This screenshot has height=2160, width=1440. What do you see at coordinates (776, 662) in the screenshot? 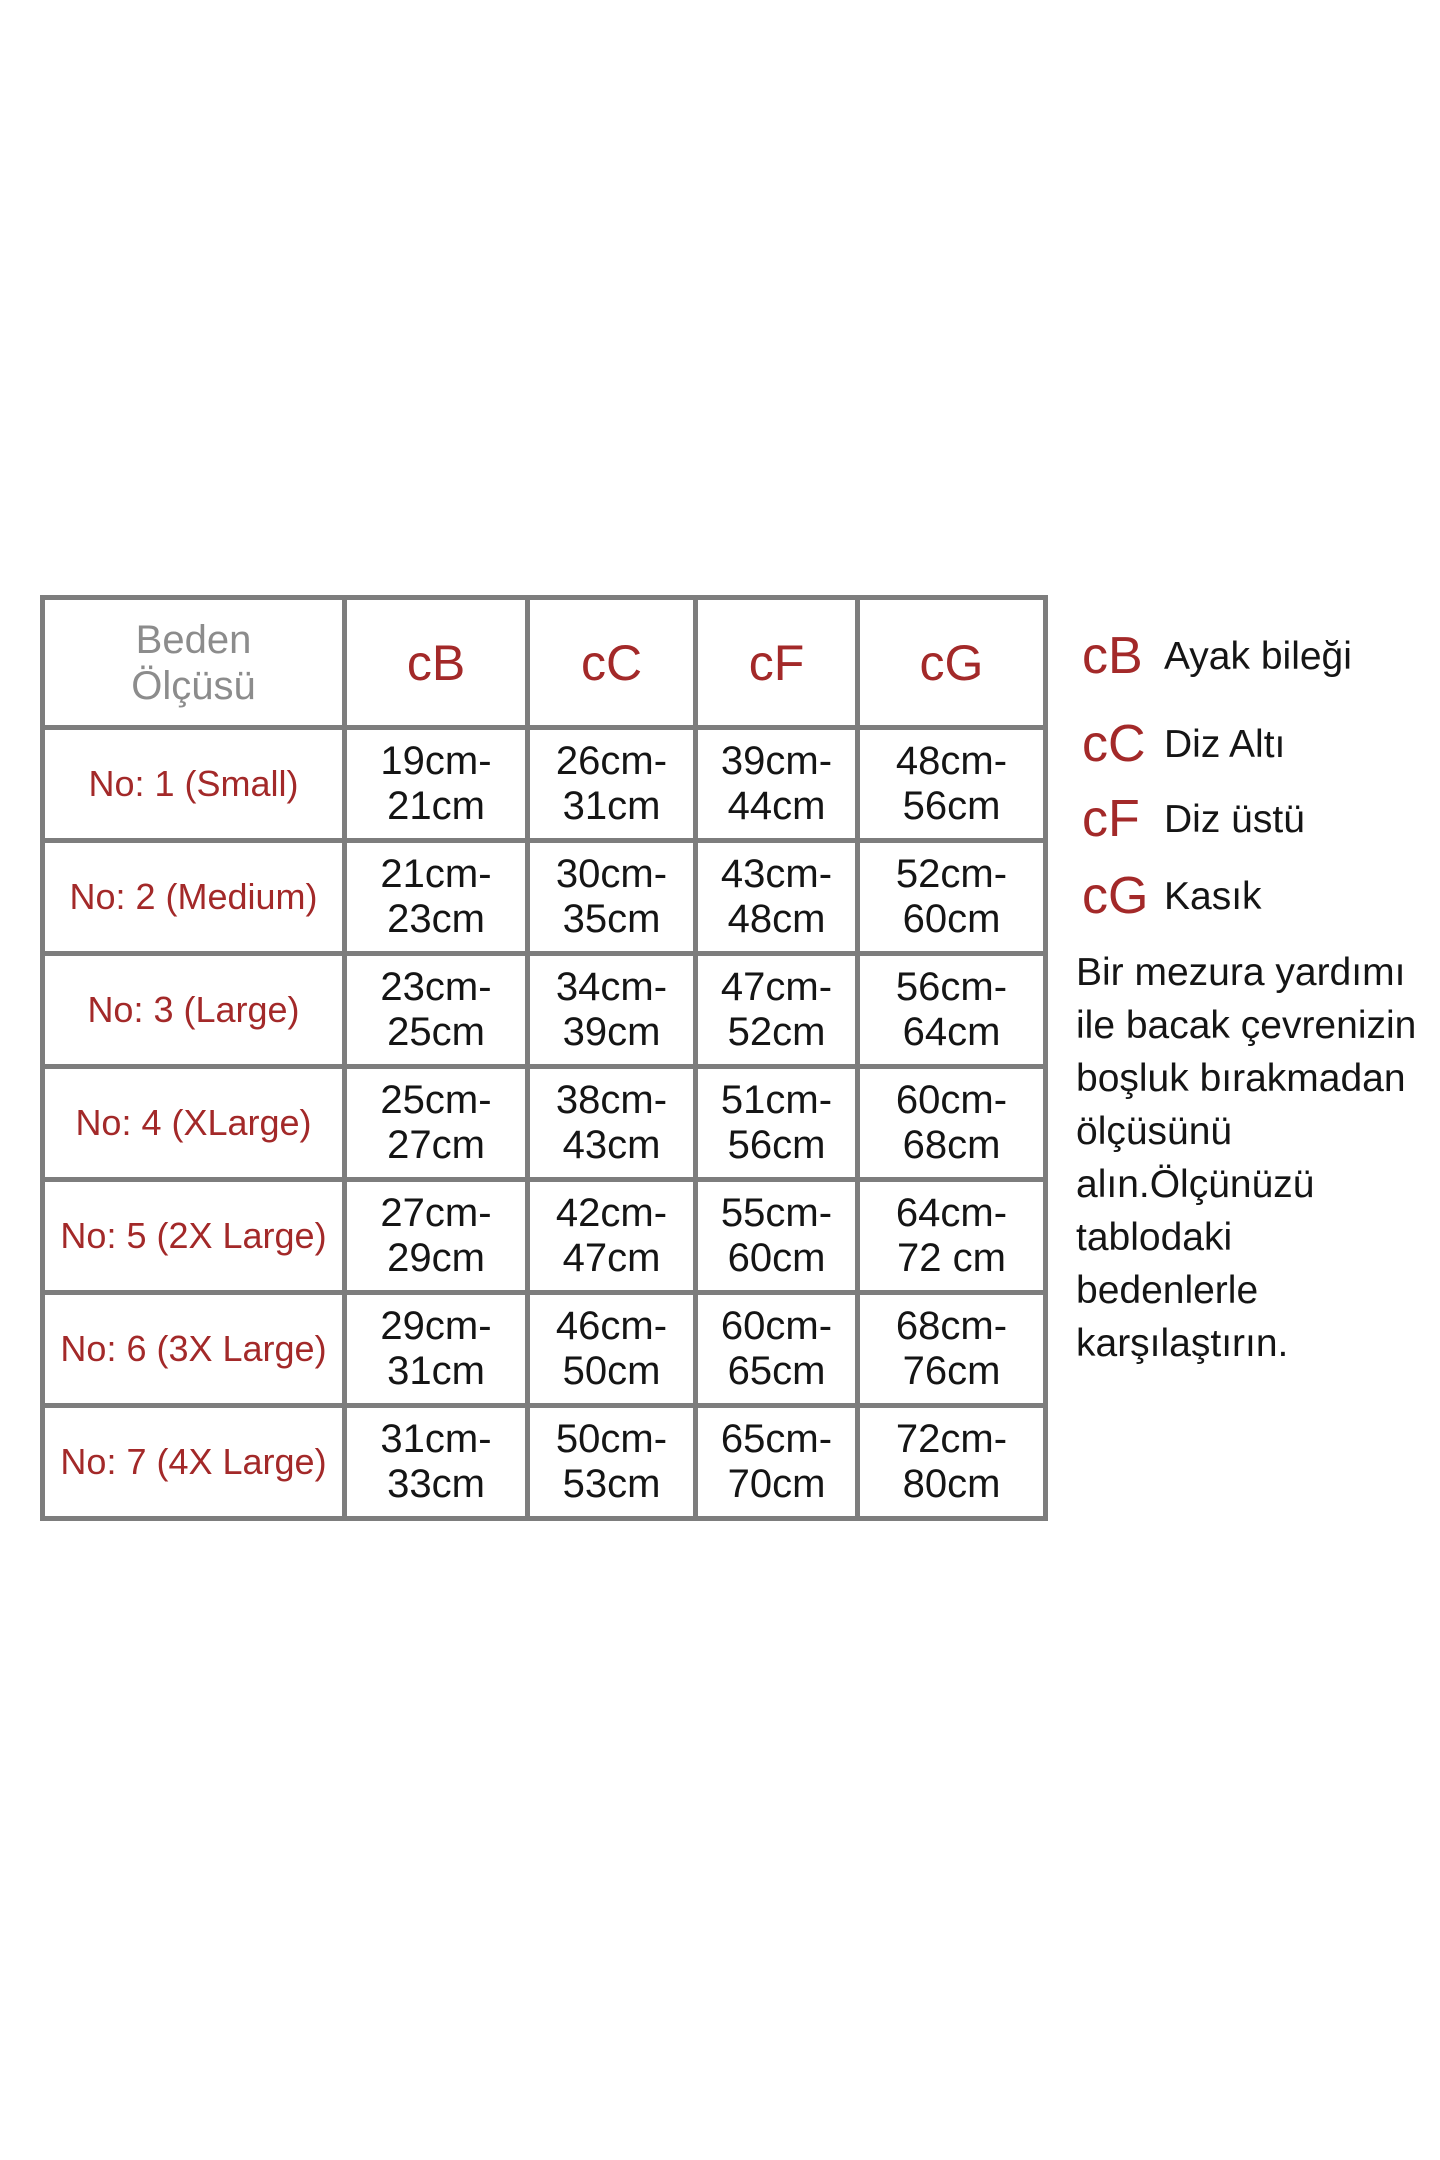
I see `column-header-cF: cF` at bounding box center [776, 662].